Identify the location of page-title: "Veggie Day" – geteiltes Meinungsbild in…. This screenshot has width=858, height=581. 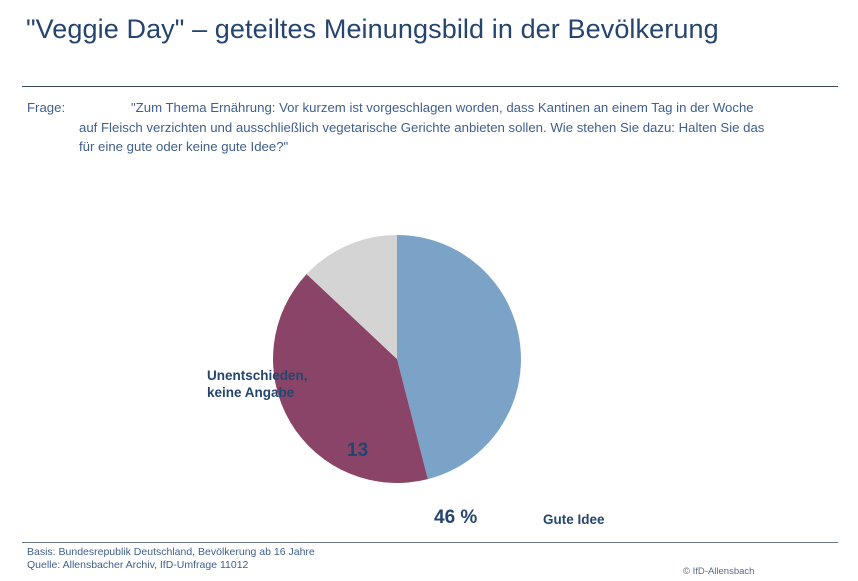
(372, 29).